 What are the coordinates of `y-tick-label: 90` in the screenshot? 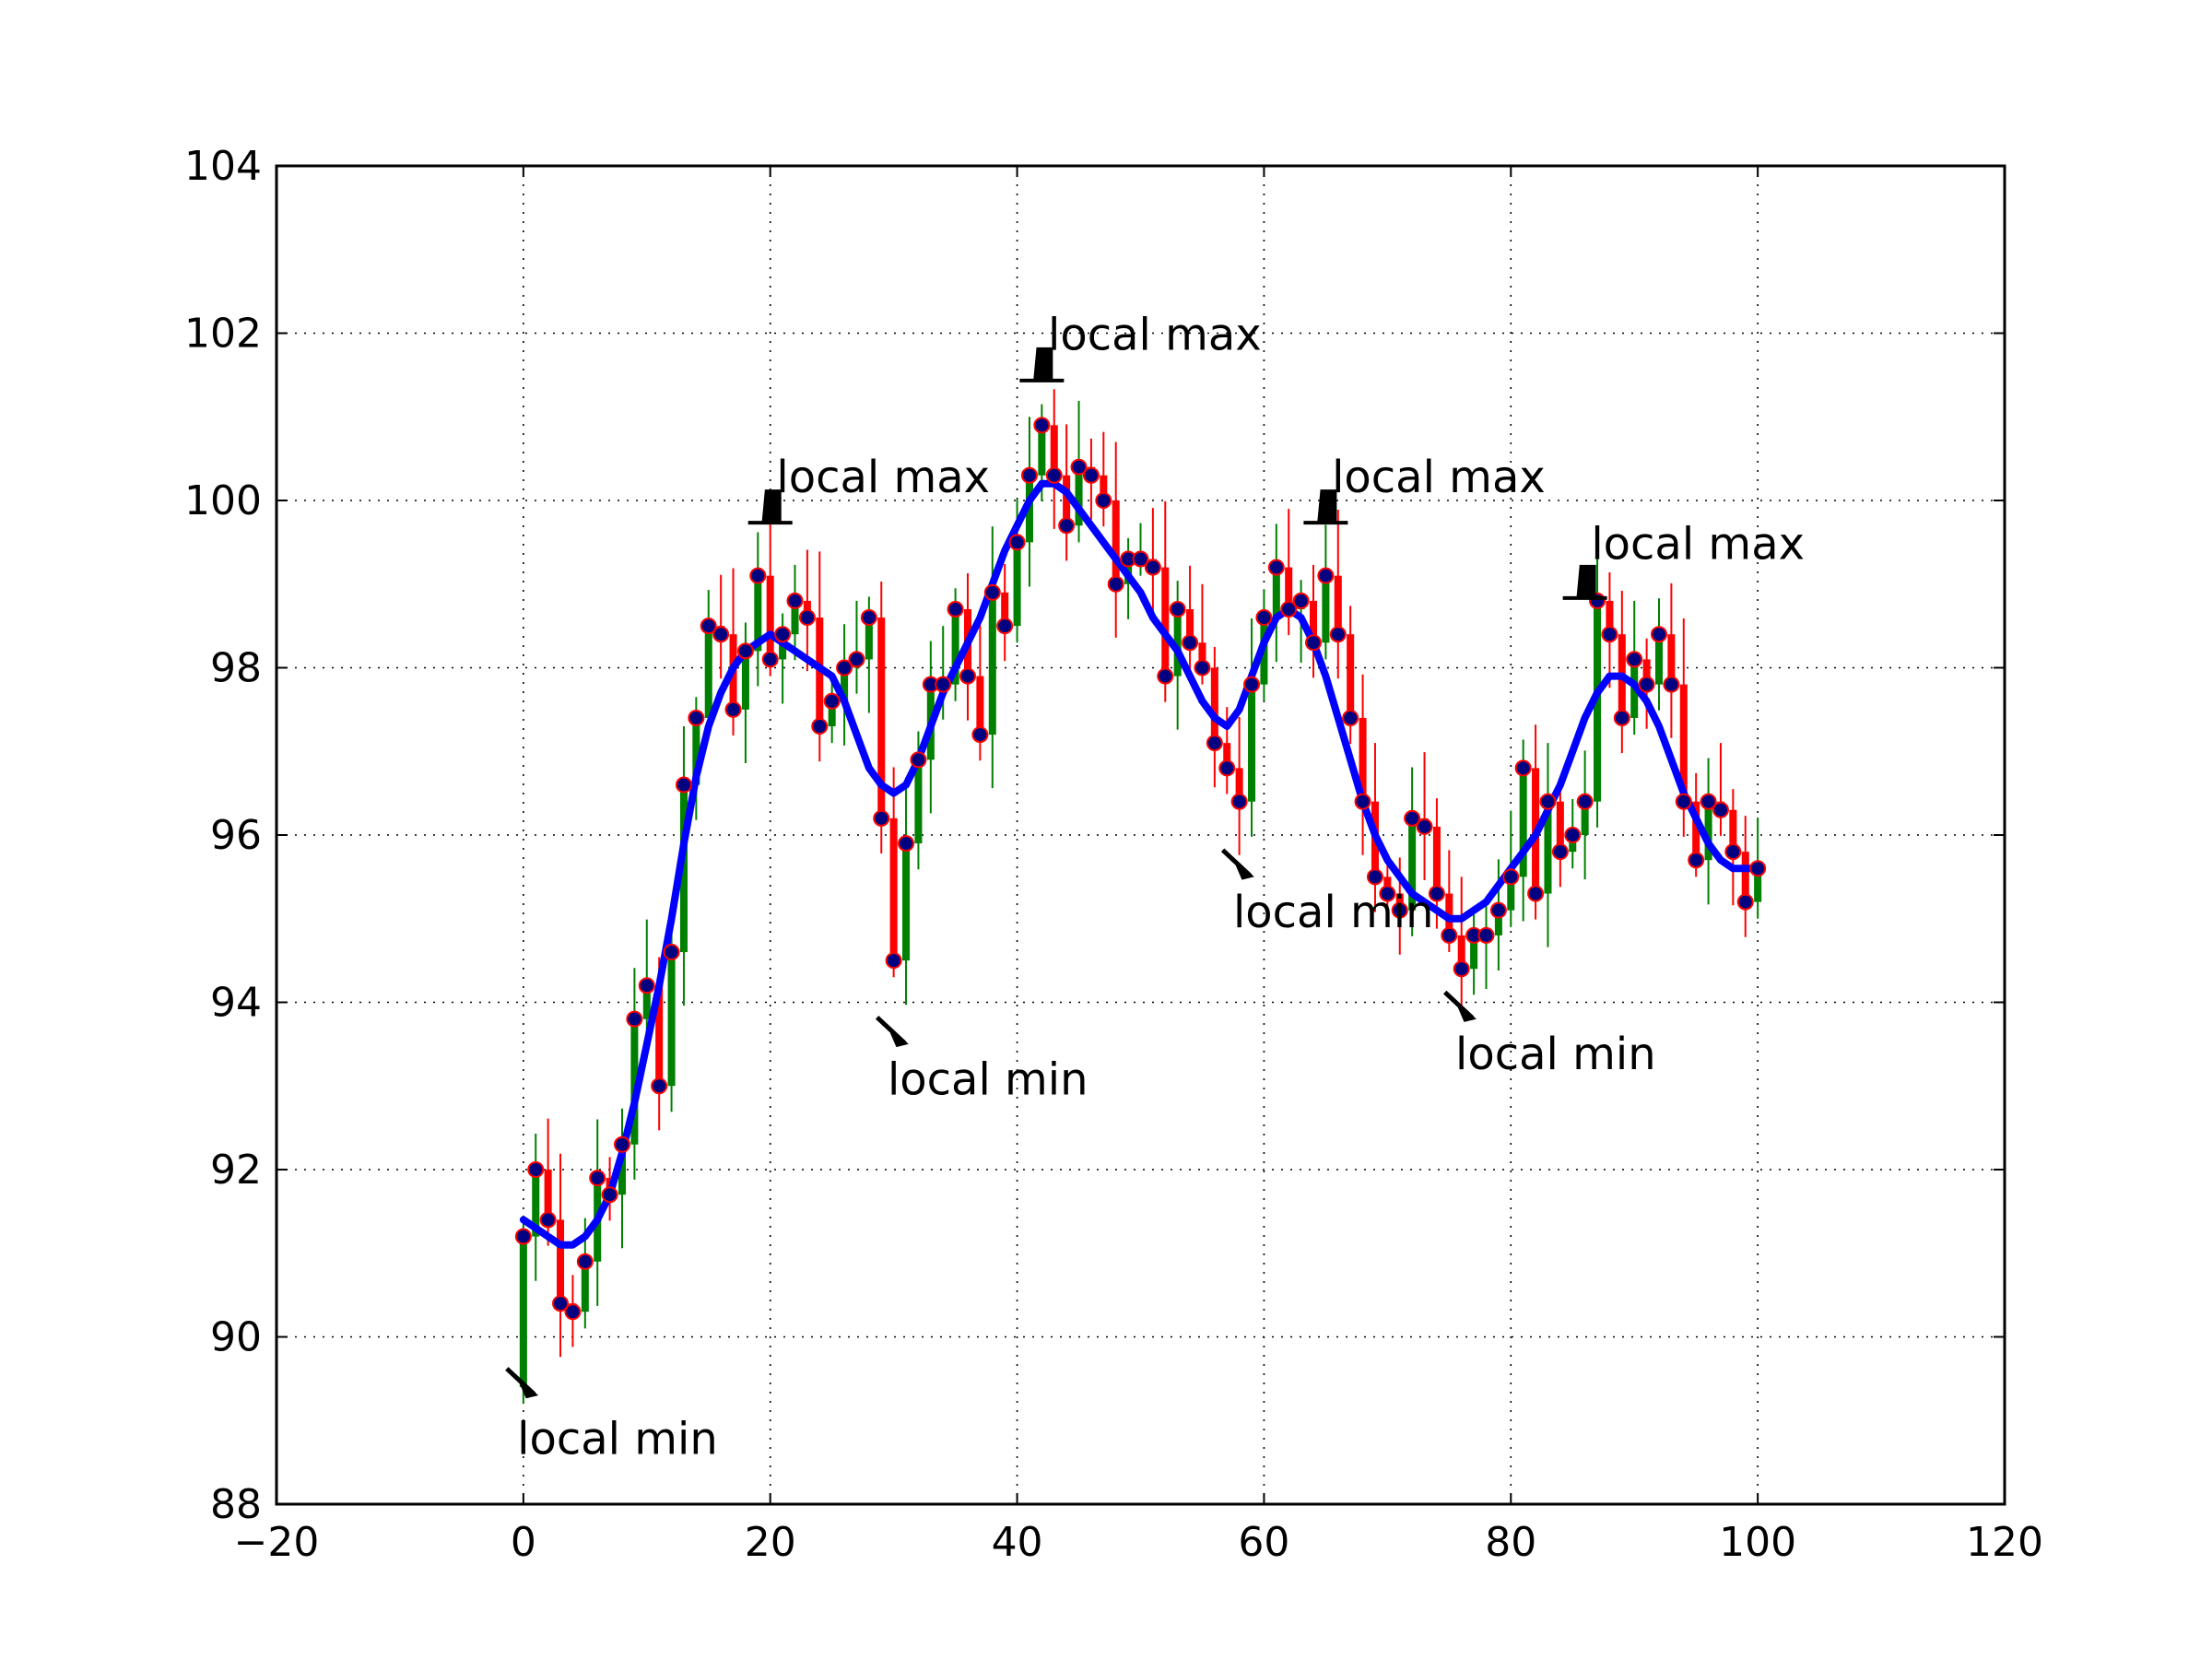 It's located at (236, 1337).